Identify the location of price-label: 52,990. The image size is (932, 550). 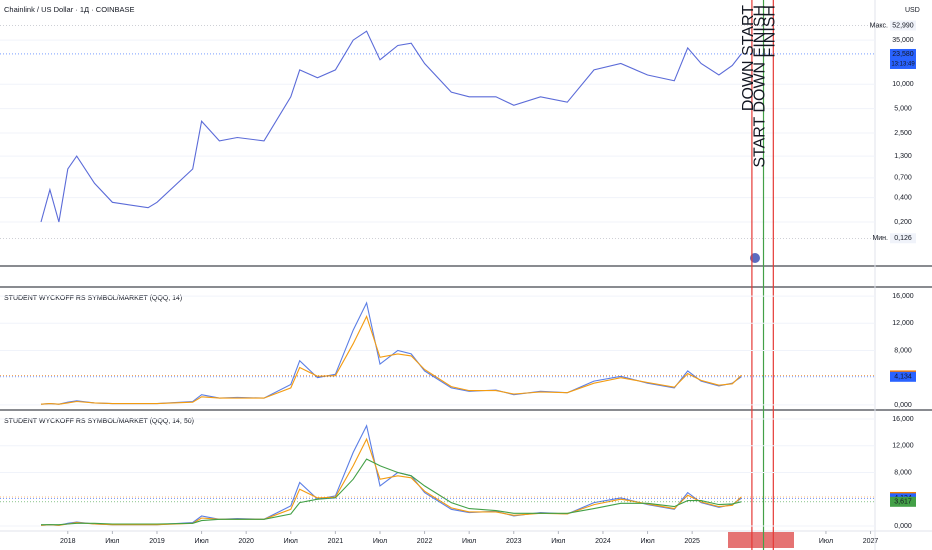
(903, 25).